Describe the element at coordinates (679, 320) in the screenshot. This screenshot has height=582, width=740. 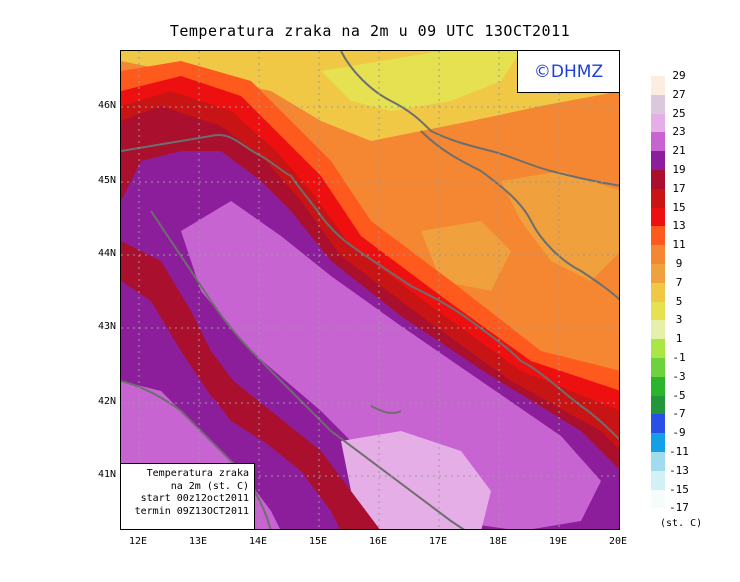
I see `legend-label: 3` at that location.